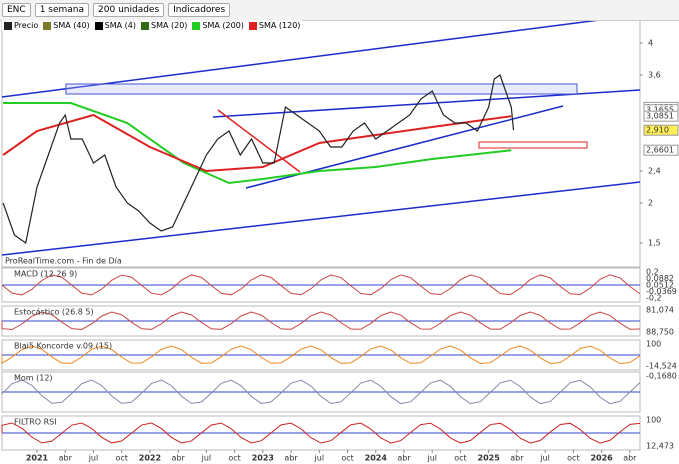 The image size is (679, 464). What do you see at coordinates (654, 298) in the screenshot?
I see `panel-value-label: -0,2` at bounding box center [654, 298].